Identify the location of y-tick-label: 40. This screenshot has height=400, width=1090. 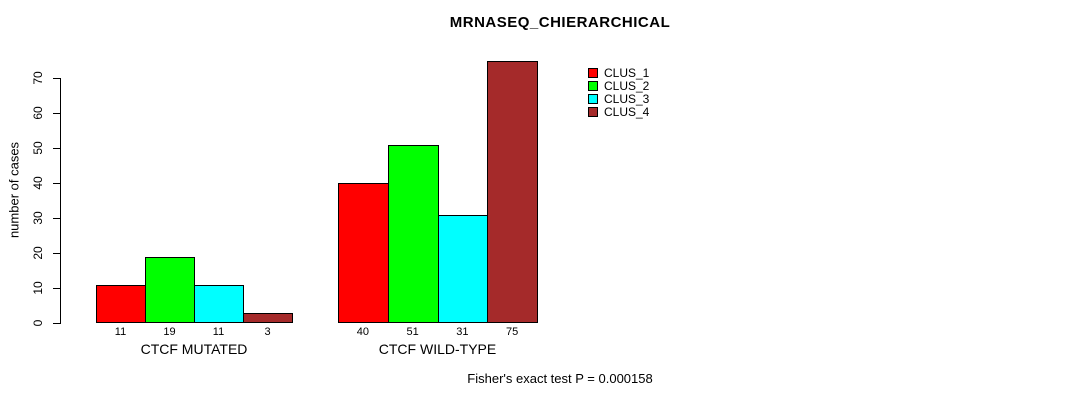
(38, 183).